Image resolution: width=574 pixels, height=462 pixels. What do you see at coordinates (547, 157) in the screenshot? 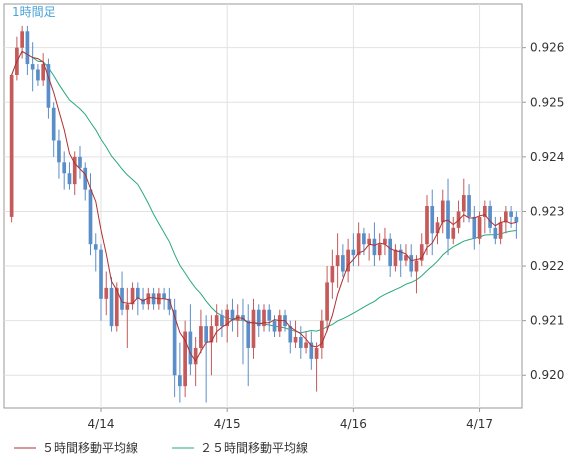
I see `y-tick-label: 0.924` at bounding box center [547, 157].